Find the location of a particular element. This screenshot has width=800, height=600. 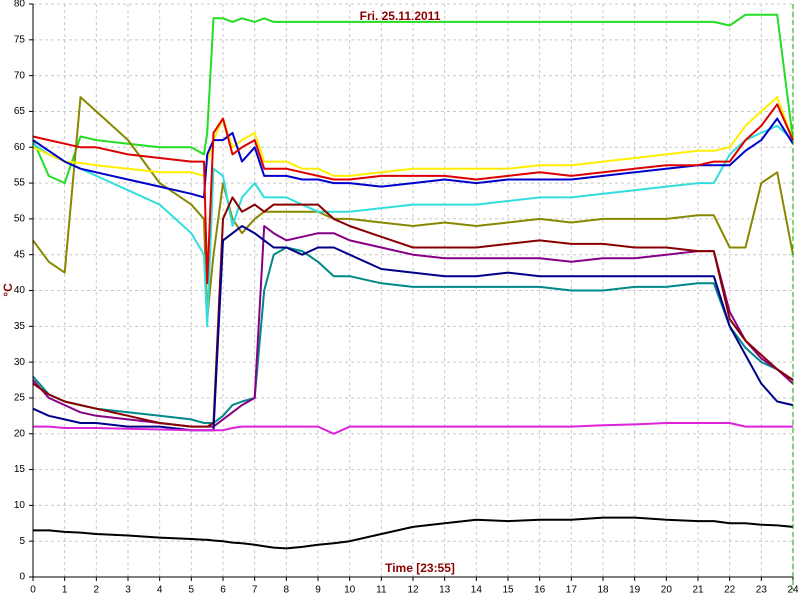

x-tick-label: 7 is located at coordinates (255, 590).